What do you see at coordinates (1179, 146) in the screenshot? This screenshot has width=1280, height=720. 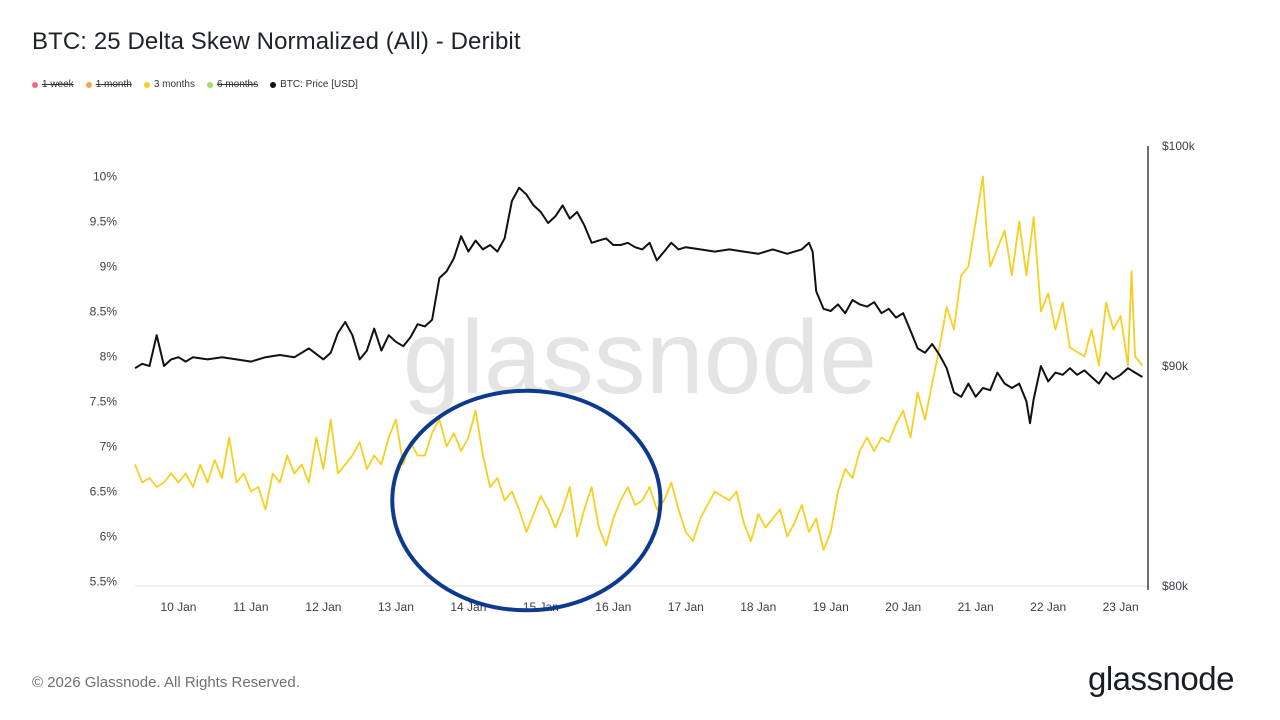 I see `y-right-tick-label: $100k` at bounding box center [1179, 146].